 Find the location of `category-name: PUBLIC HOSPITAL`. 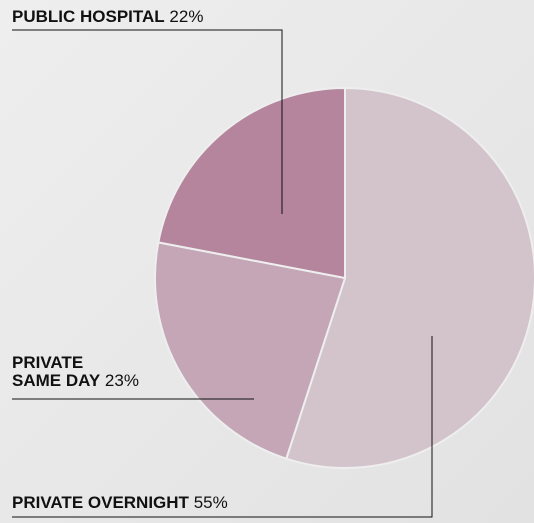

category-name: PUBLIC HOSPITAL is located at coordinates (88, 16).